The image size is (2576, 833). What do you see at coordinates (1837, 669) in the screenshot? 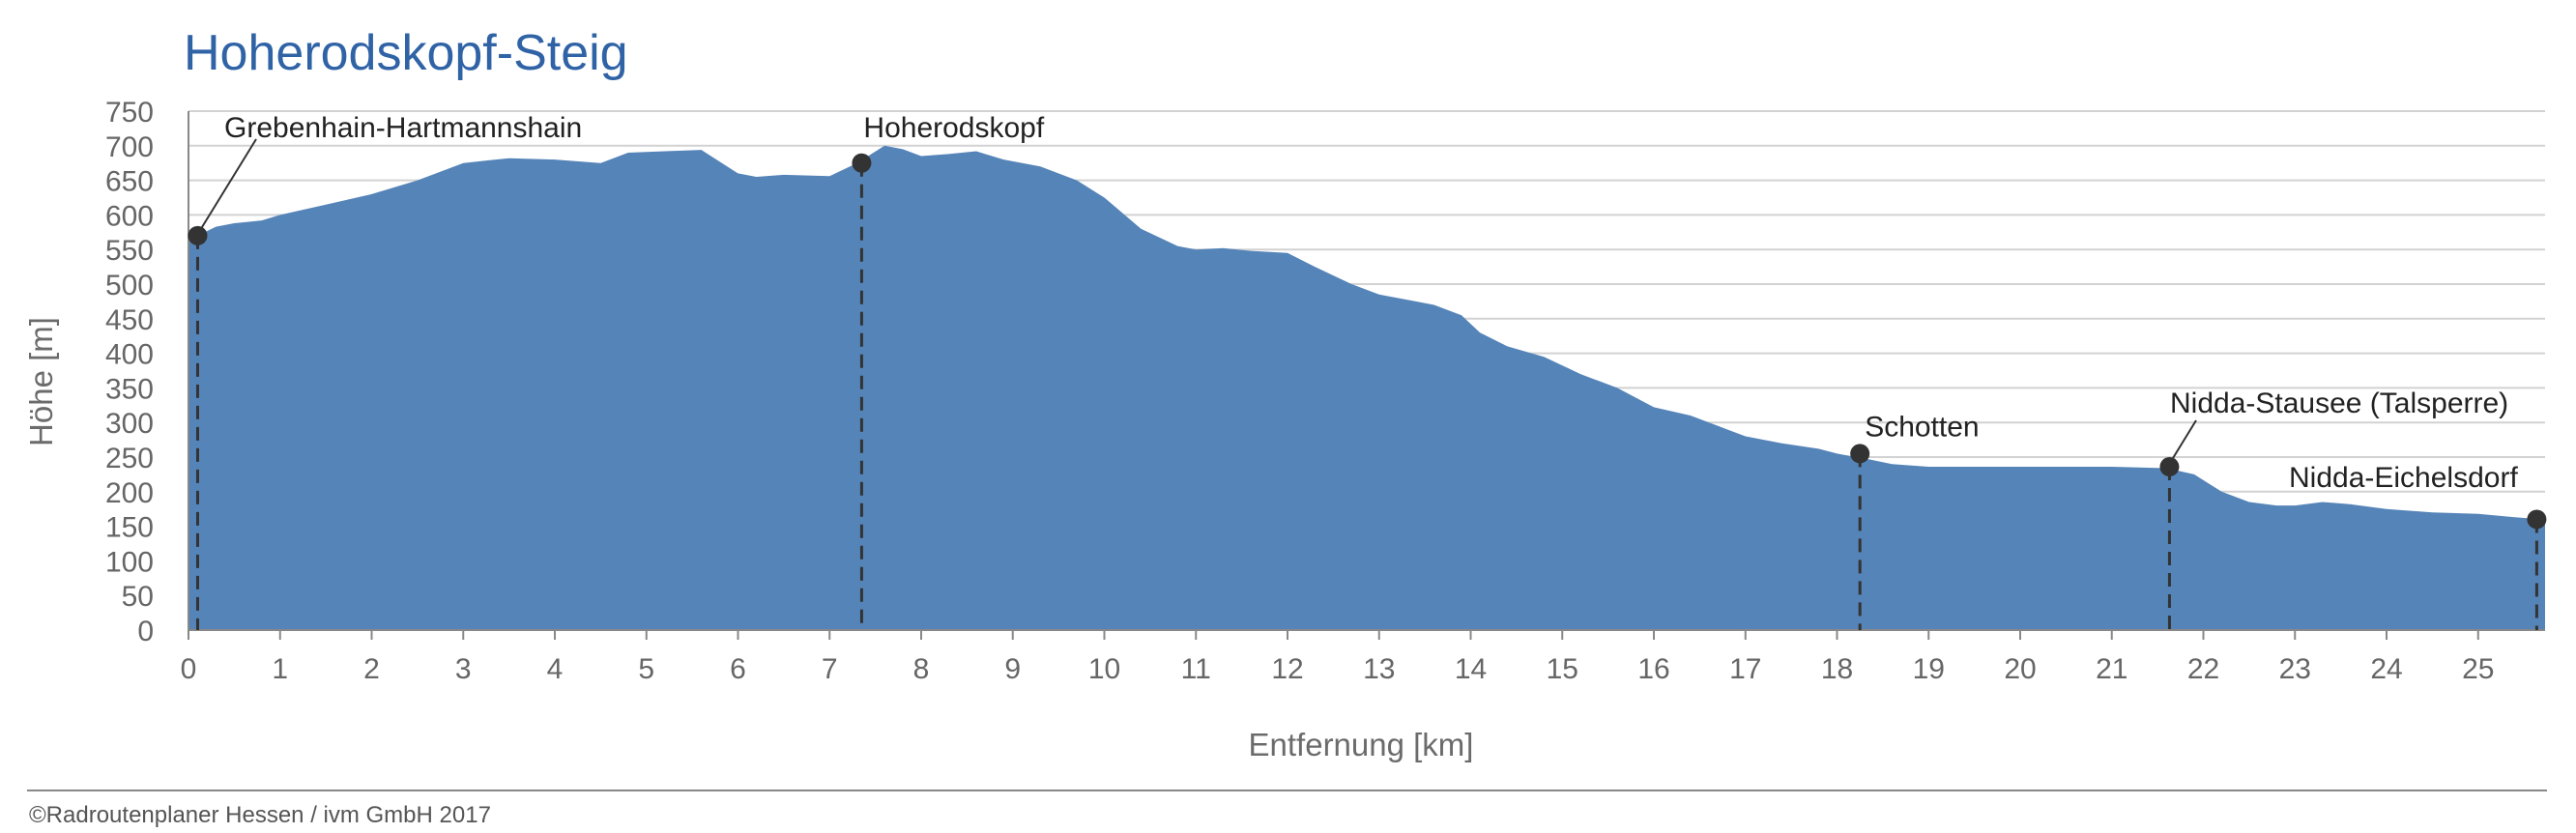
I see `x-tick-label: 18` at bounding box center [1837, 669].